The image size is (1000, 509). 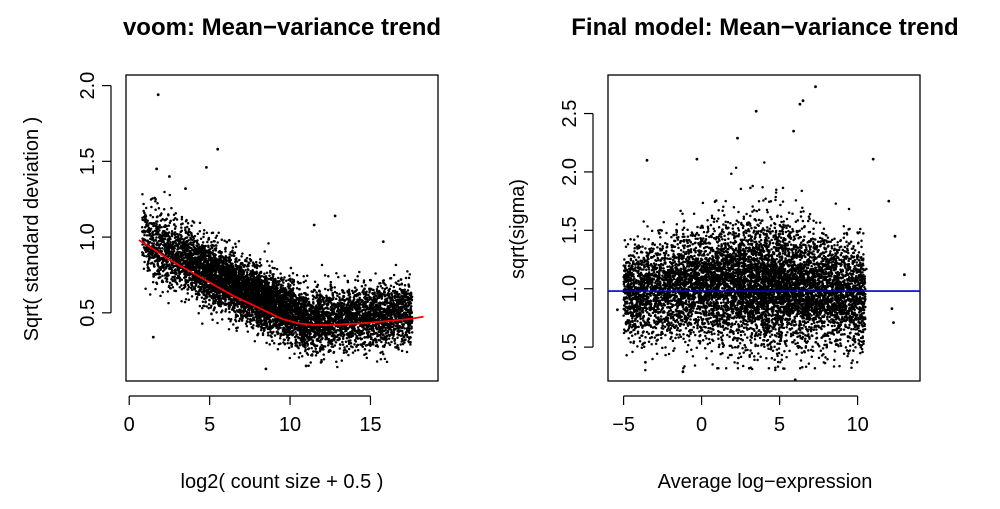 I want to click on voom-x-axis-label: log2( count size + 0.5 ), so click(x=282, y=482).